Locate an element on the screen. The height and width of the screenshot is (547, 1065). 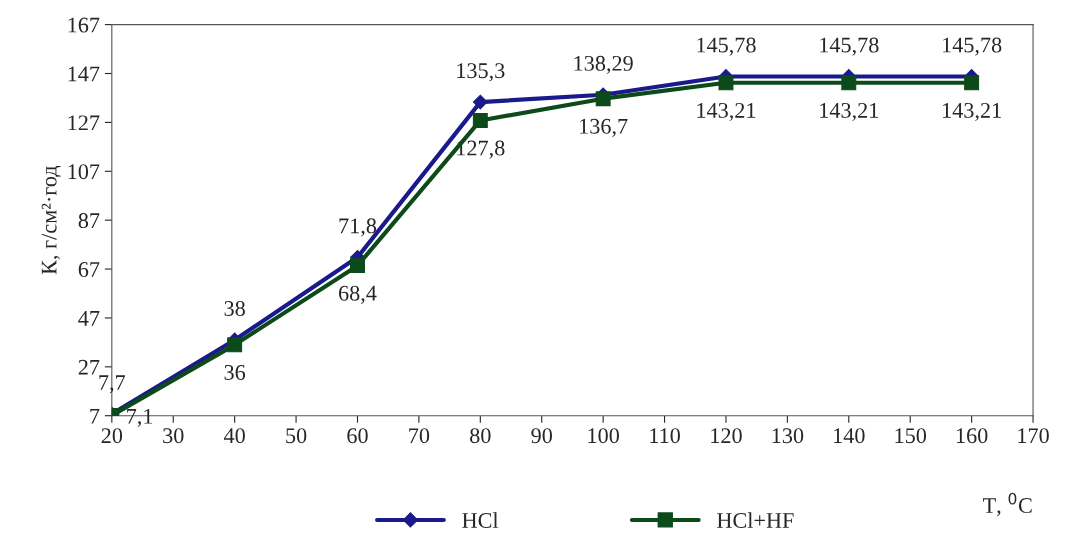
x-tick-label: 150 is located at coordinates (911, 436).